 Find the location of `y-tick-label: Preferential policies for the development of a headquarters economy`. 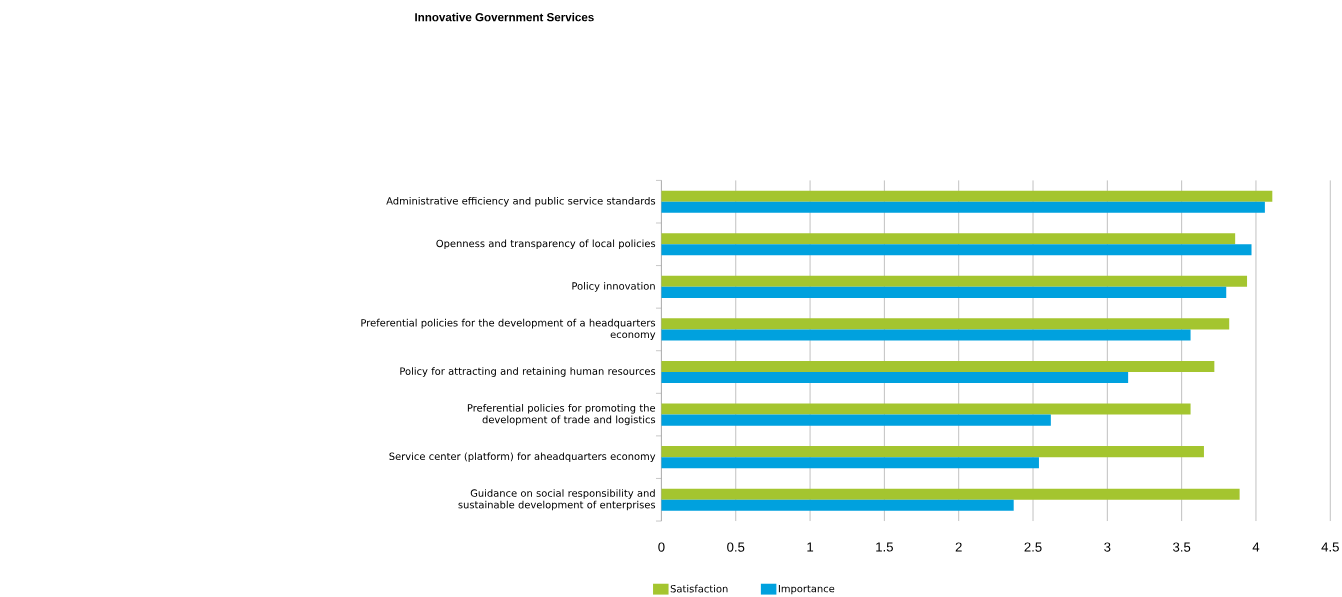

y-tick-label: Preferential policies for the development of a headquarters economy is located at coordinates (508, 330).